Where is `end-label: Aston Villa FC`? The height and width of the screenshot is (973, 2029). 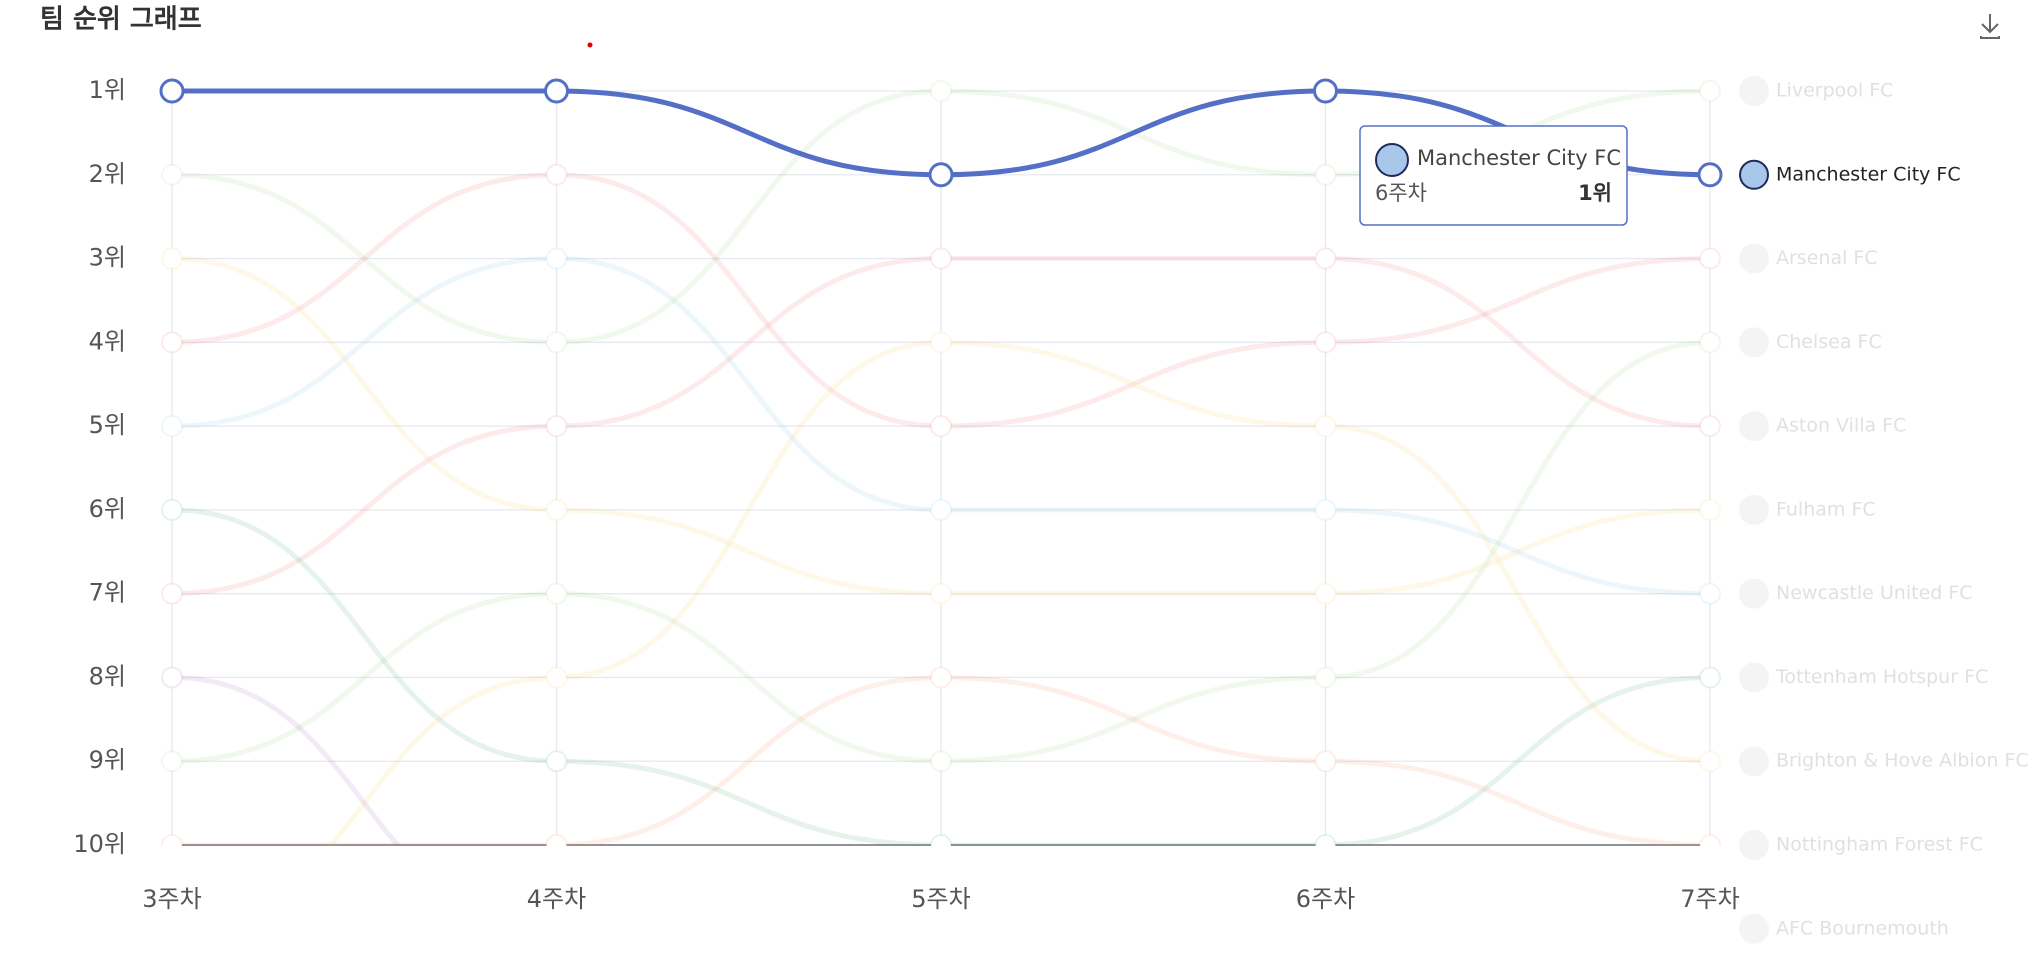
end-label: Aston Villa FC is located at coordinates (1841, 426).